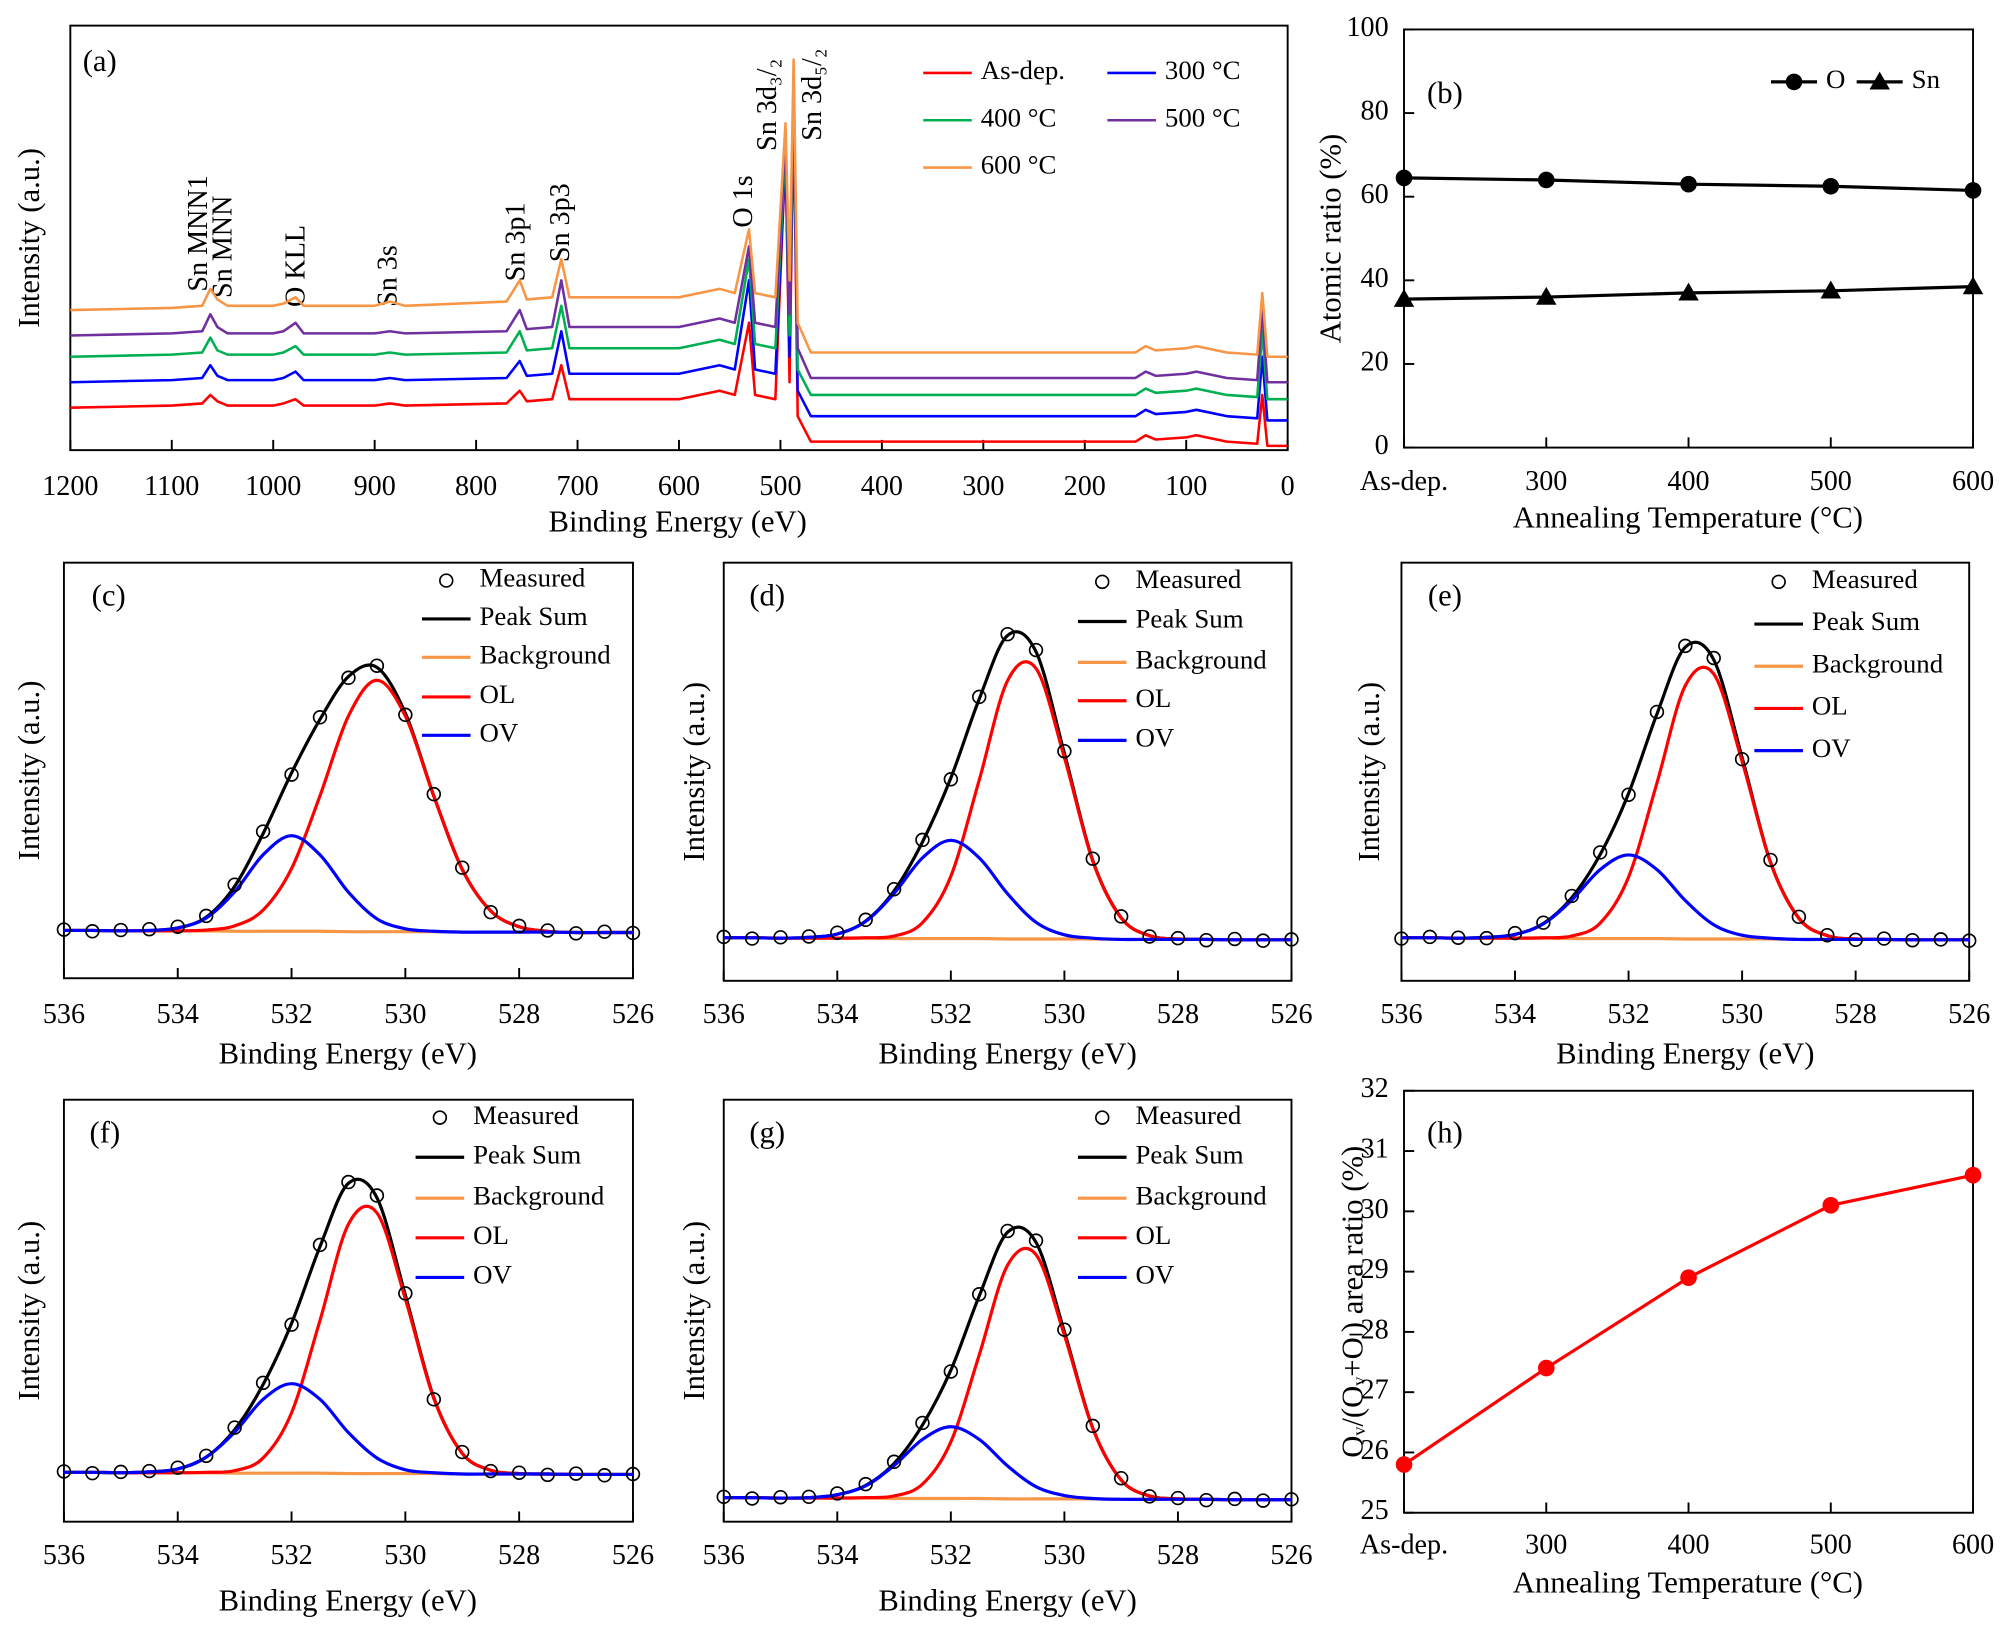 This screenshot has width=2005, height=1645. Describe the element at coordinates (1019, 165) in the screenshot. I see `legend-text: 600 °C` at that location.